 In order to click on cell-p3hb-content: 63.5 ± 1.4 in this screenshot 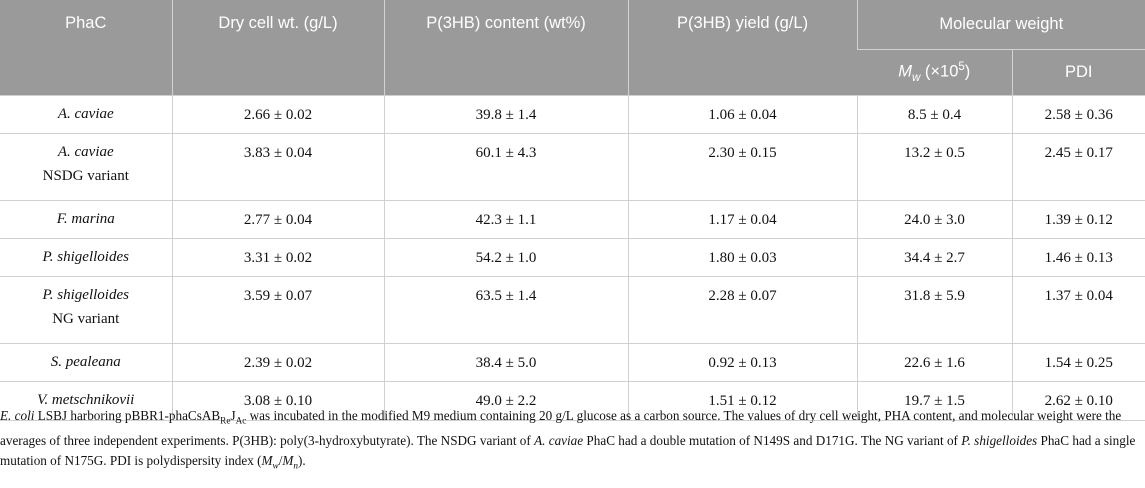, I will do `click(506, 310)`.